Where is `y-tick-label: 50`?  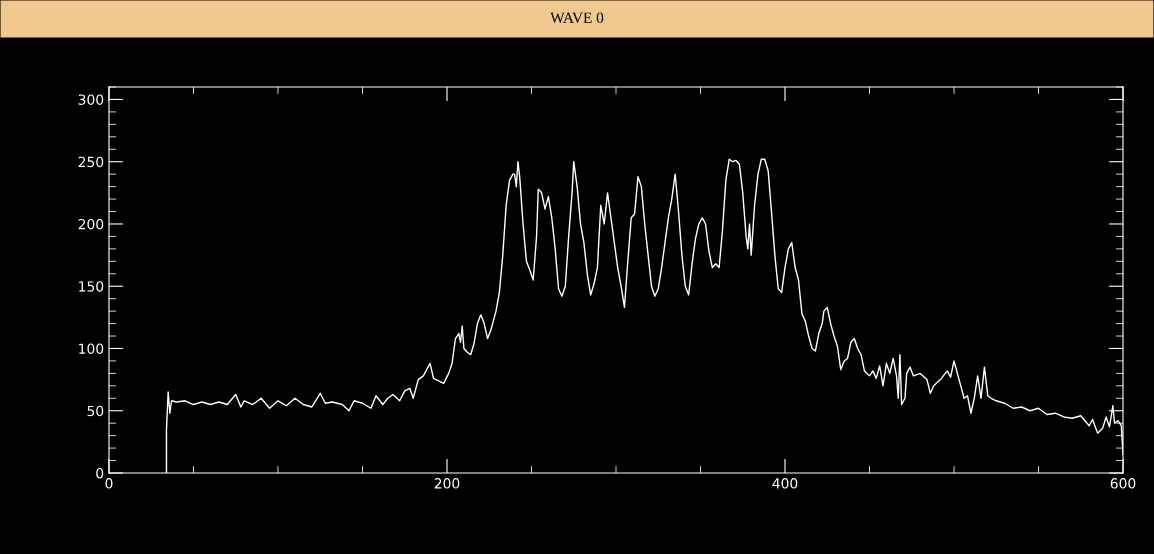 y-tick-label: 50 is located at coordinates (95, 411).